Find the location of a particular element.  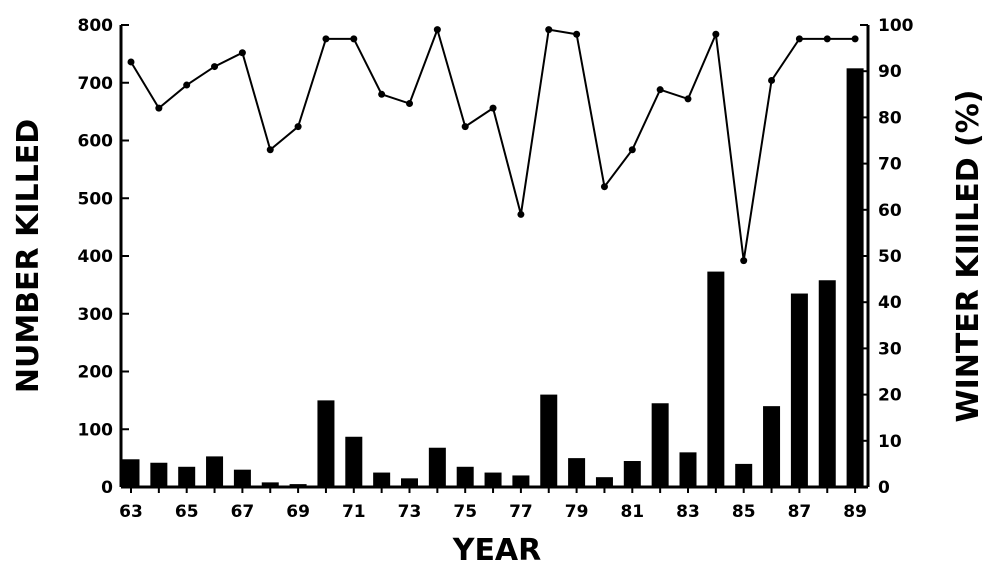

x-tick-label: 71 is located at coordinates (354, 512).